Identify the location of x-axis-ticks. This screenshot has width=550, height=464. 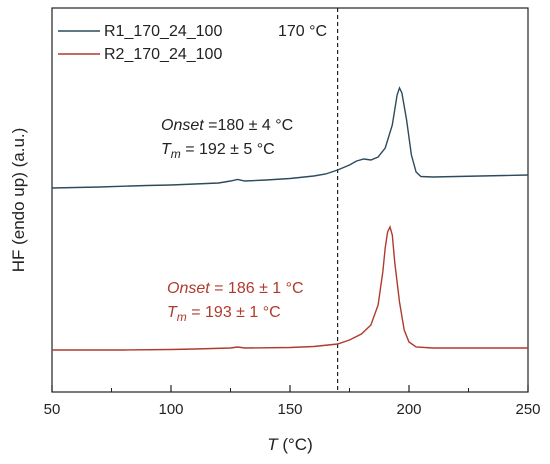
(290, 388).